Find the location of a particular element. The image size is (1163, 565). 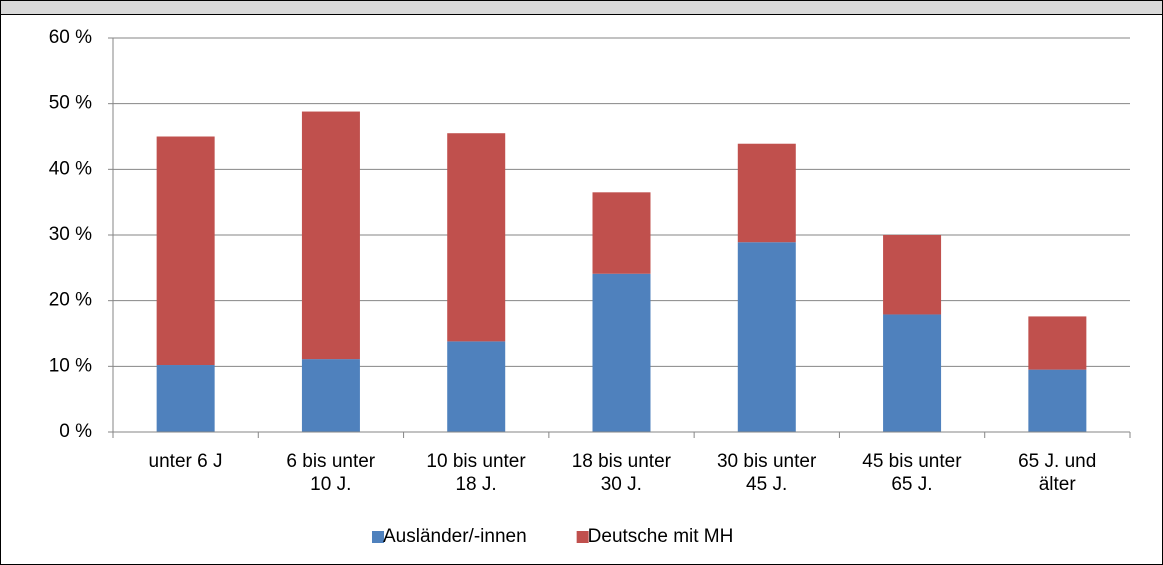

legend-label: Ausländer/-innen is located at coordinates (455, 536).